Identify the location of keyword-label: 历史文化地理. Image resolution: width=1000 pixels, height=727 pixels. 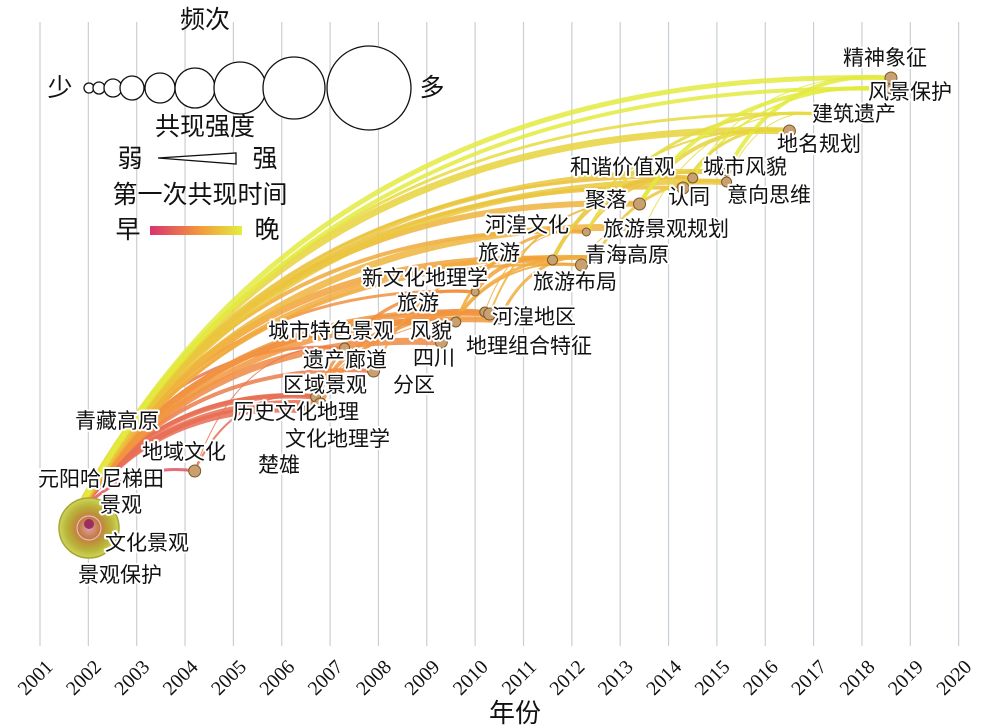
(296, 412).